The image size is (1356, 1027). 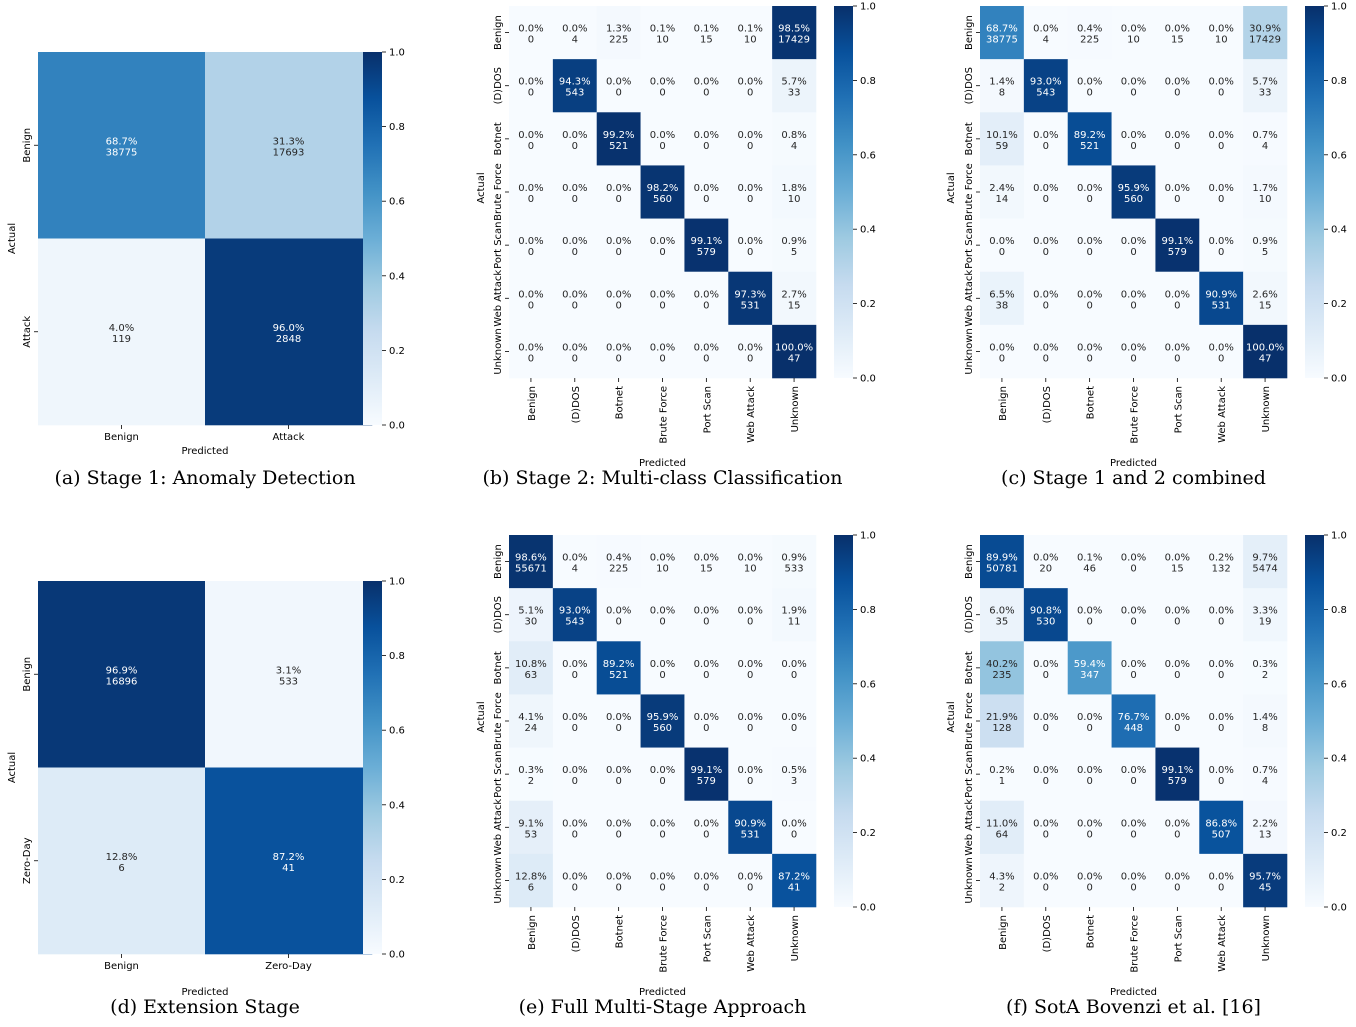 What do you see at coordinates (481, 187) in the screenshot?
I see `y-axis-label: Actual` at bounding box center [481, 187].